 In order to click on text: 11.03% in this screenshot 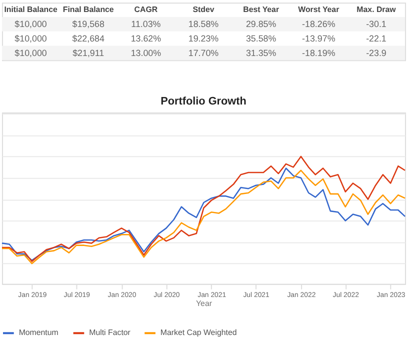, I will do `click(146, 24)`.